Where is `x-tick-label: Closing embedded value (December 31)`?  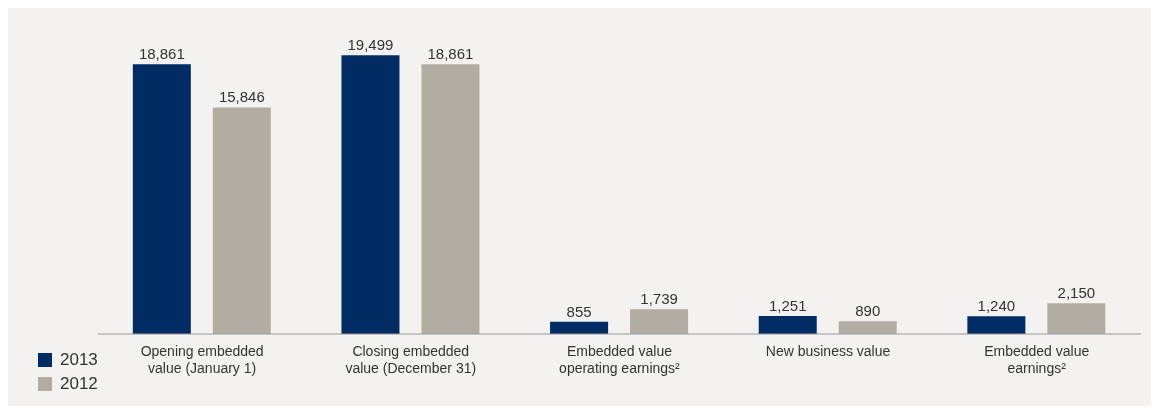 x-tick-label: Closing embedded value (December 31) is located at coordinates (411, 359).